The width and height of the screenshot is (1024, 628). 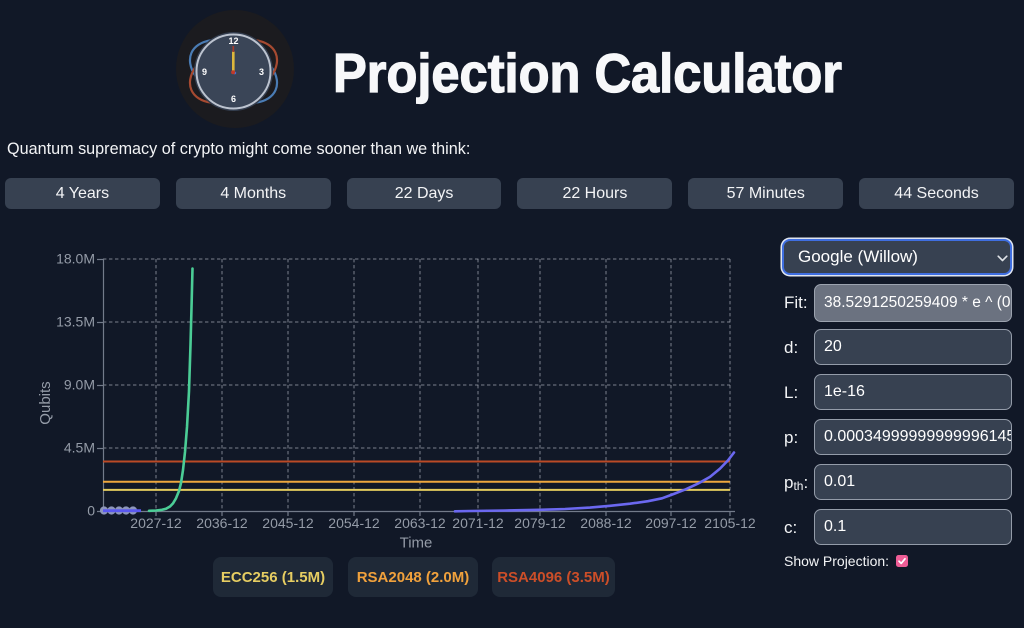 I want to click on svg-text: 6, so click(x=233, y=99).